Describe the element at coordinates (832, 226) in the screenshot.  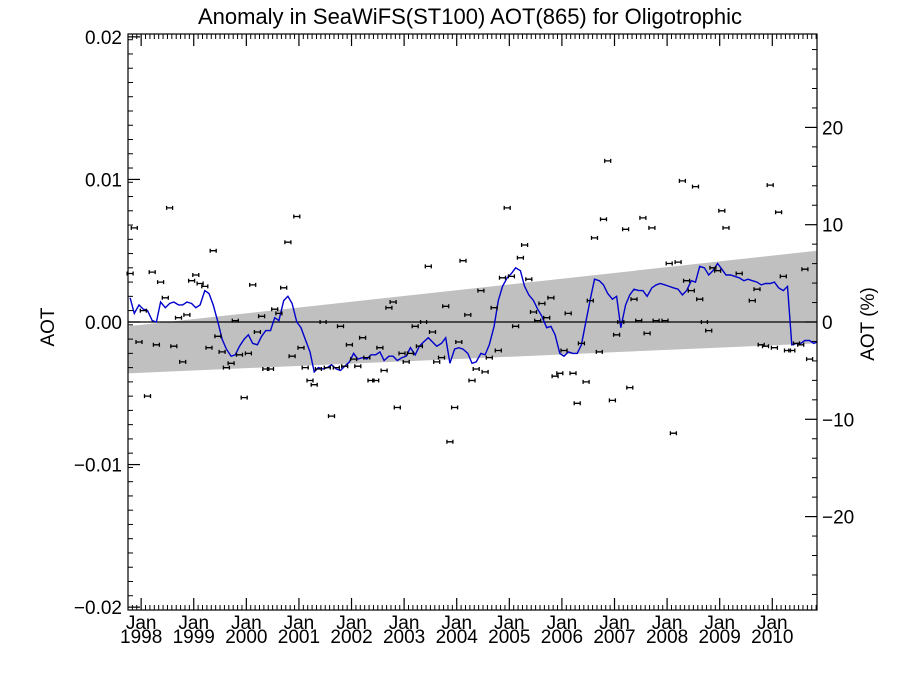
I see `y2-tick-label: 10` at that location.